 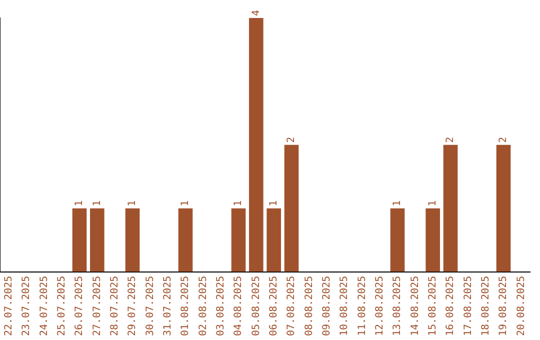 What do you see at coordinates (238, 306) in the screenshot?
I see `x-tick-label: 04.08.2025` at bounding box center [238, 306].